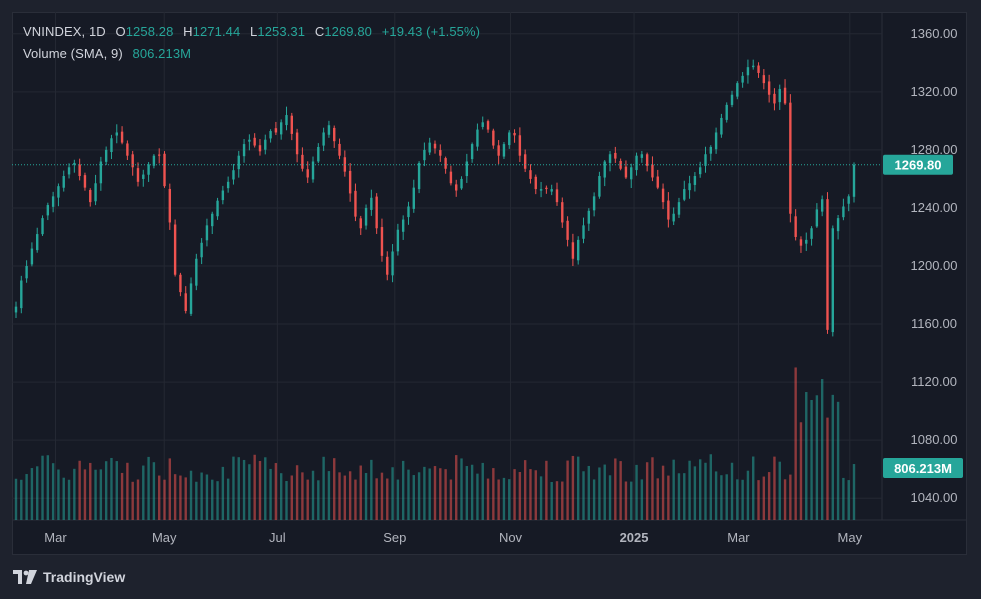  I want to click on brand-name: TradingView, so click(84, 577).